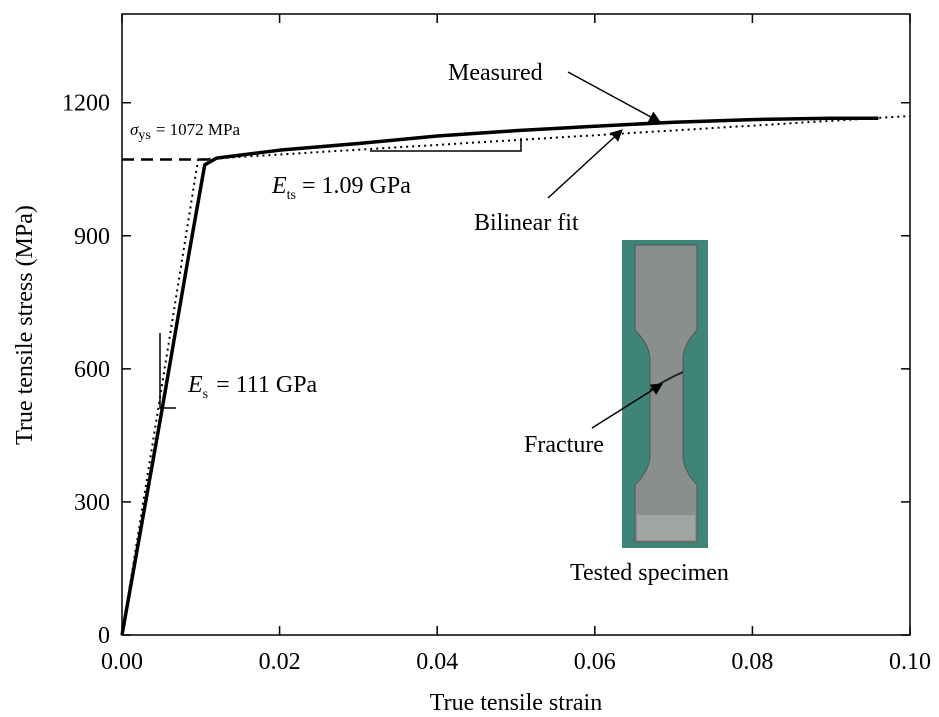 The image size is (939, 717). I want to click on annotation-text: = 111 GPa, so click(266, 385).